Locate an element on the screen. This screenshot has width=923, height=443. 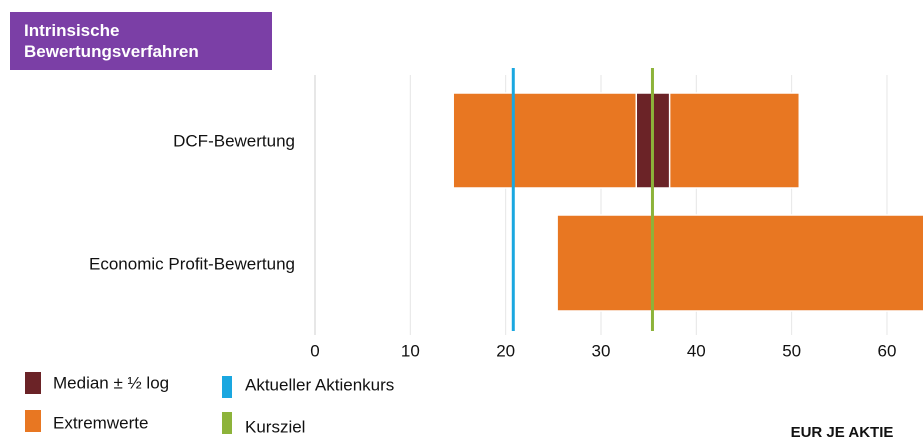
x-tick-label: 10 is located at coordinates (410, 350).